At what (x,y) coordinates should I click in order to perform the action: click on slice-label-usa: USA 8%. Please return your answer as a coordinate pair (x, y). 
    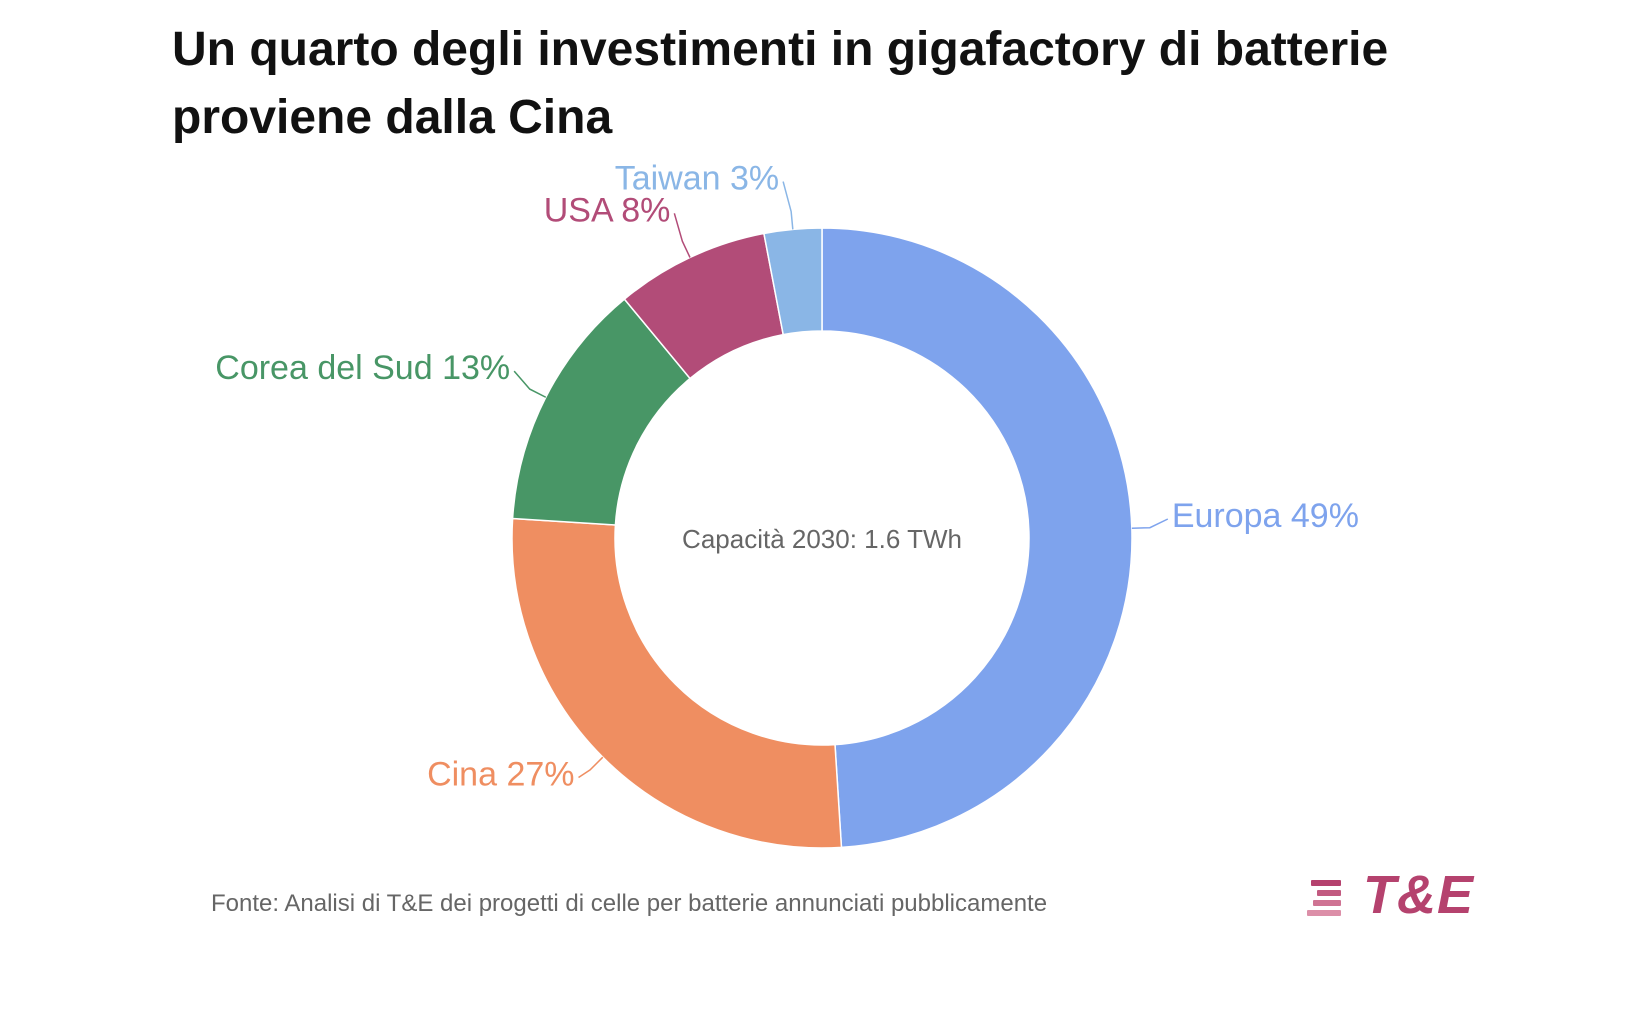
    Looking at the image, I should click on (607, 210).